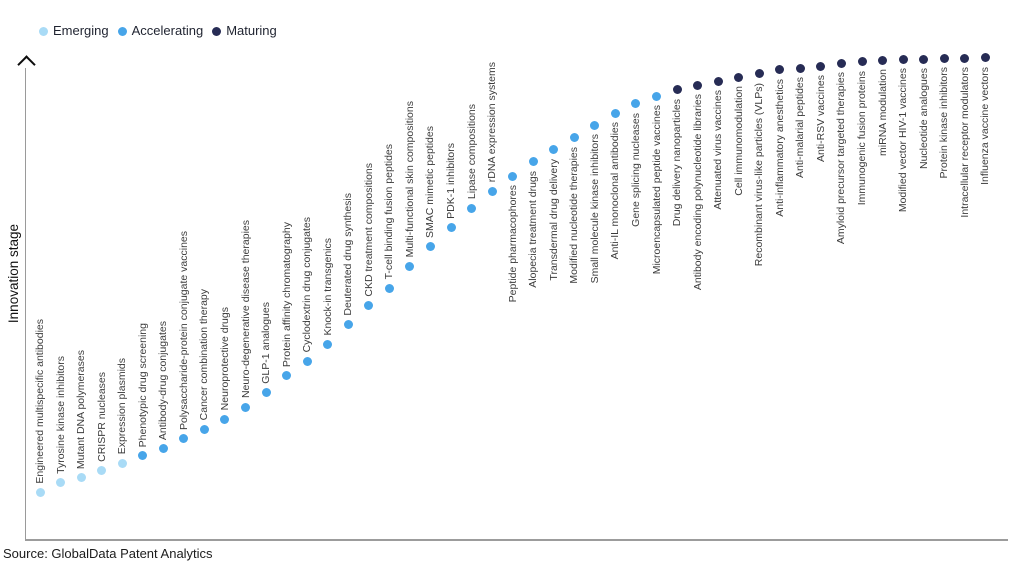  I want to click on point-label: Anti-inflammatory anesthetics, so click(779, 147).